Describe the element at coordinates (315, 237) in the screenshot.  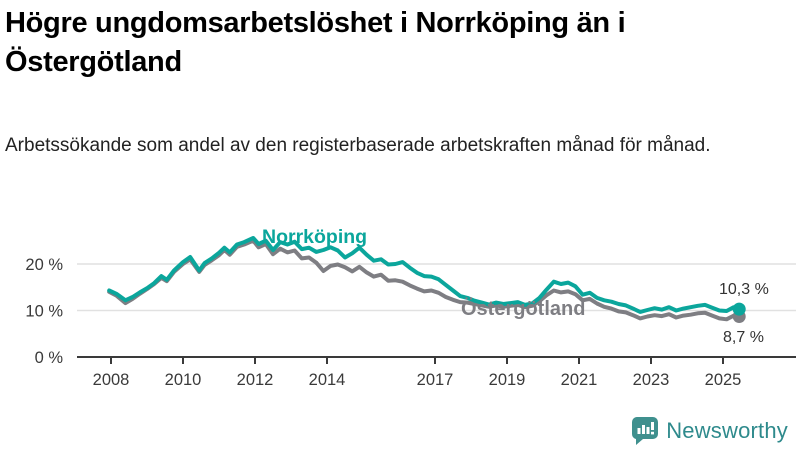
I see `series-label-norrkoping: Norrköping` at that location.